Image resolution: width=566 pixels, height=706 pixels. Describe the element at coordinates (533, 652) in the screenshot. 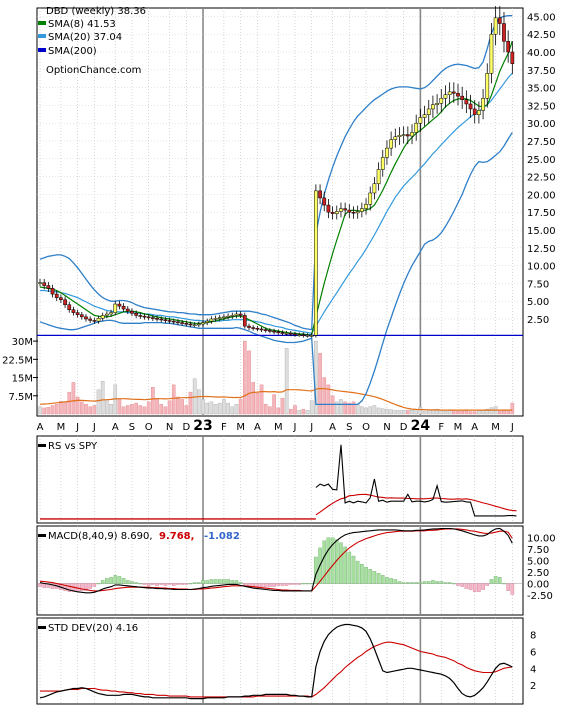

I see `stddev-tick-label: 6` at that location.